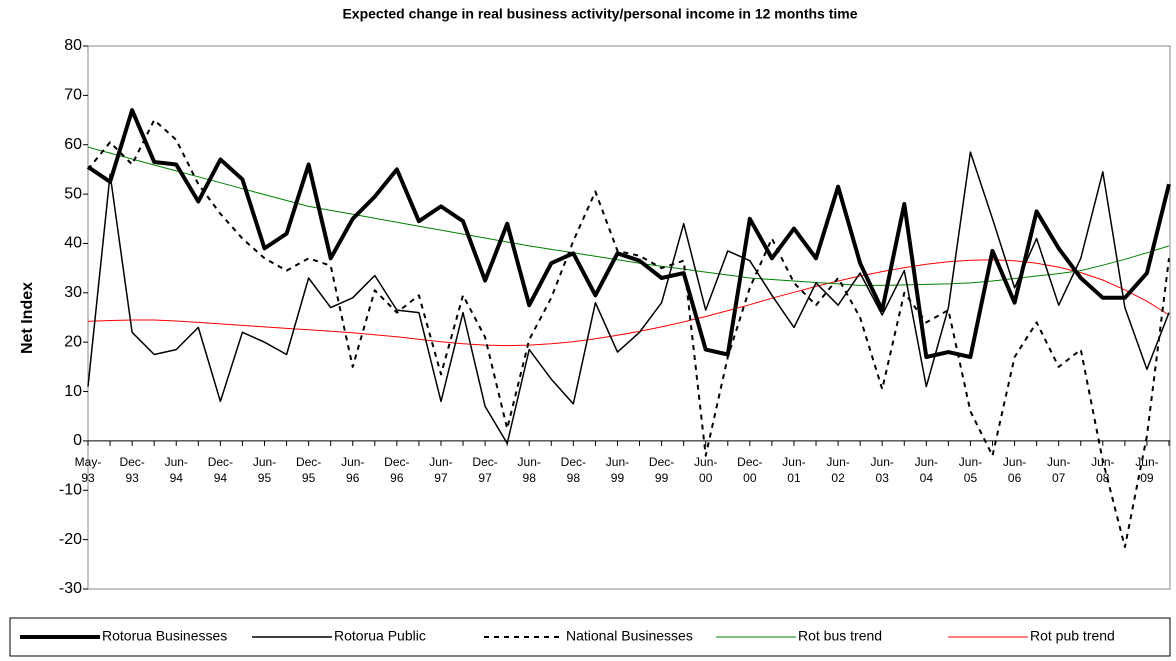  Describe the element at coordinates (176, 470) in the screenshot. I see `x-tick-label: Jun-94` at that location.